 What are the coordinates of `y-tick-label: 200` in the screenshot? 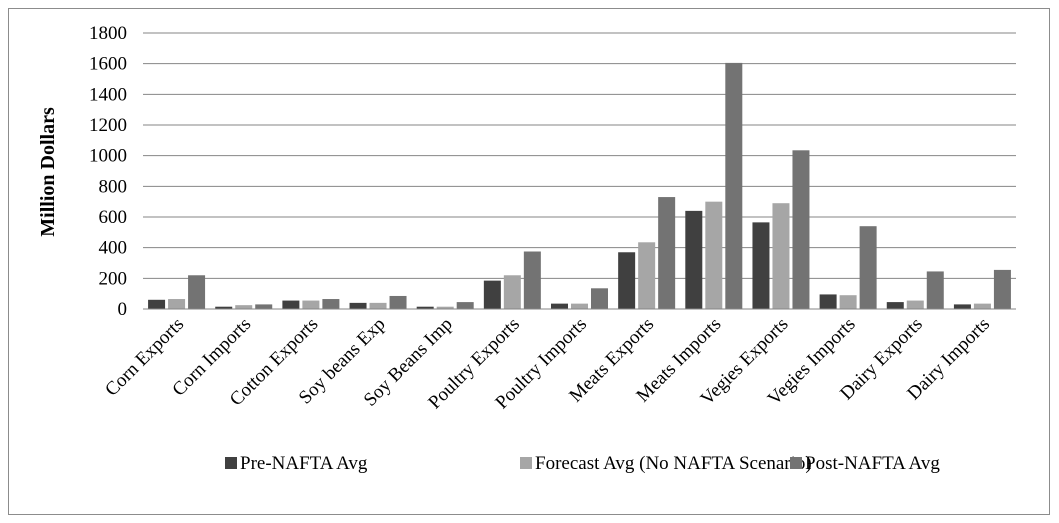 It's located at (113, 278).